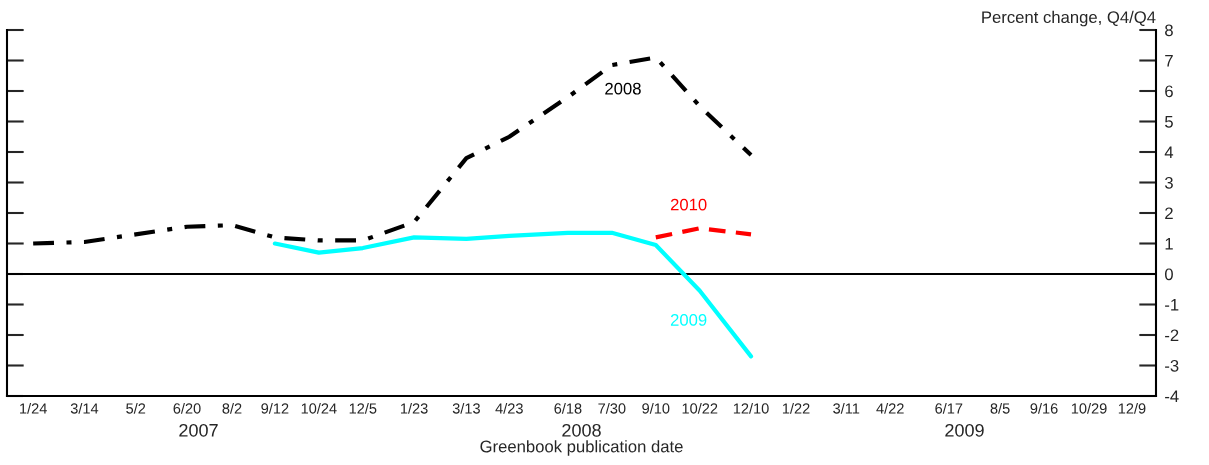  I want to click on y-tick-label: 5, so click(1169, 122).